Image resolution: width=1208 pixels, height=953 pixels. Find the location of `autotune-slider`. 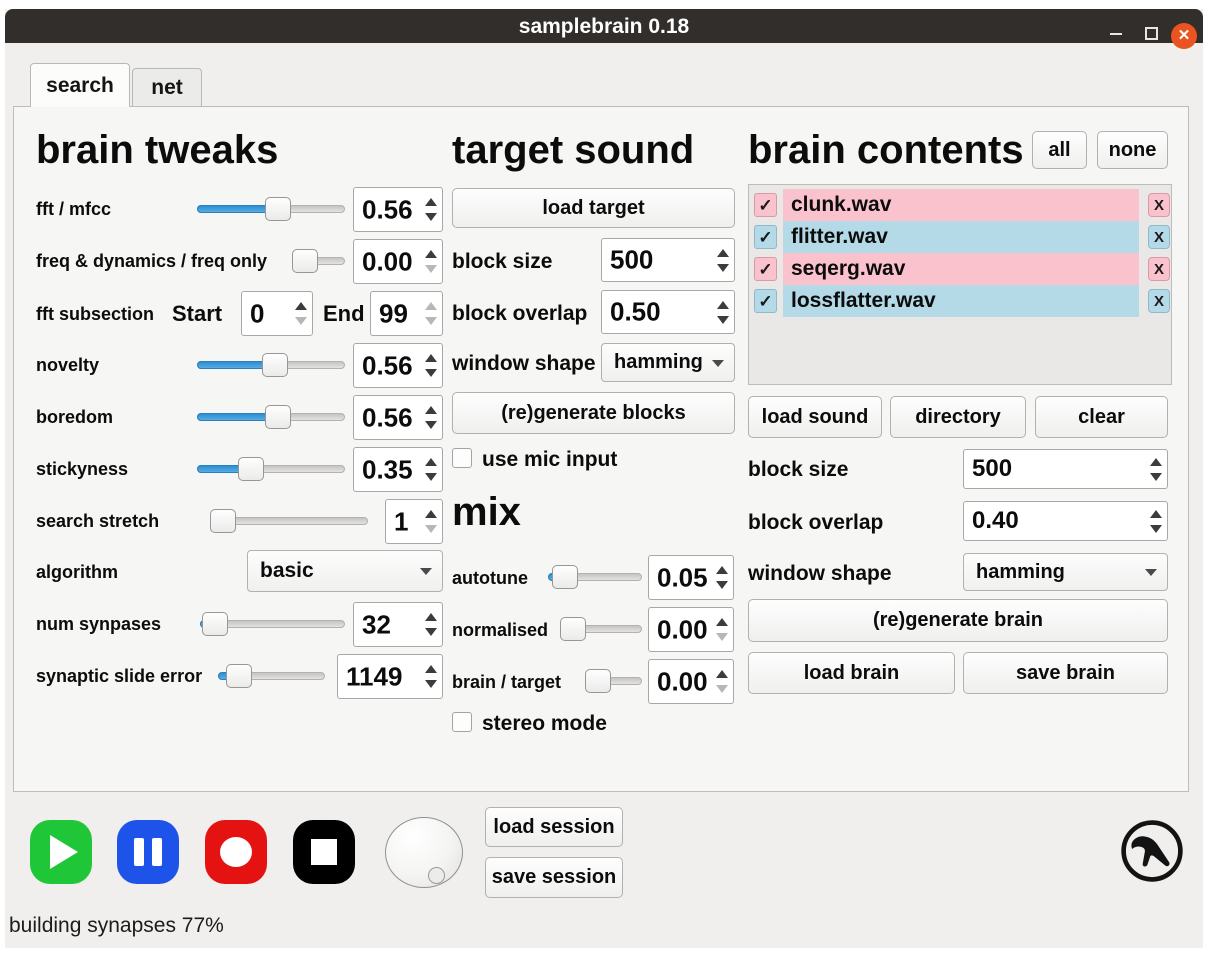

autotune-slider is located at coordinates (595, 577).